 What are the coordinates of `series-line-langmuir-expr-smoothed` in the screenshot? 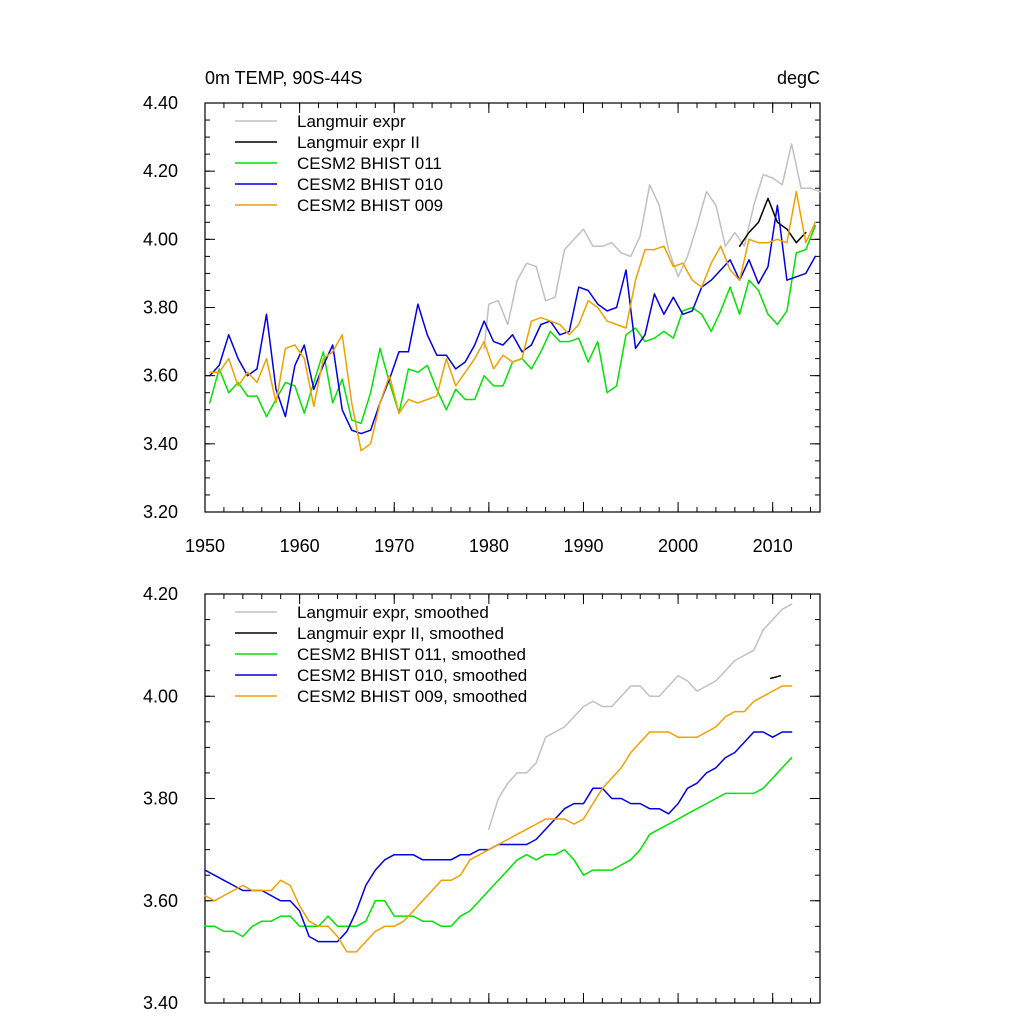 It's located at (640, 716).